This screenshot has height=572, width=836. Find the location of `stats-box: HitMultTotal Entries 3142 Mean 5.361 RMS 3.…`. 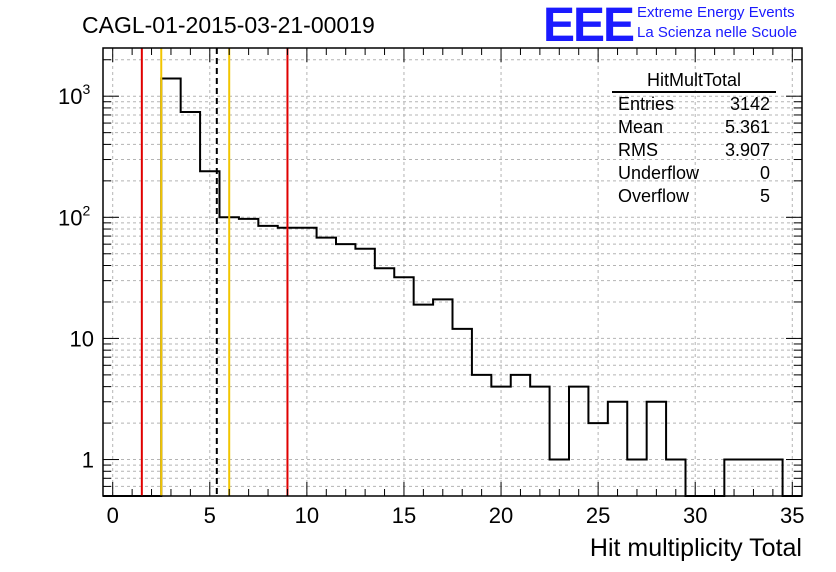

stats-box: HitMultTotal Entries 3142 Mean 5.361 RMS 3.… is located at coordinates (694, 139).